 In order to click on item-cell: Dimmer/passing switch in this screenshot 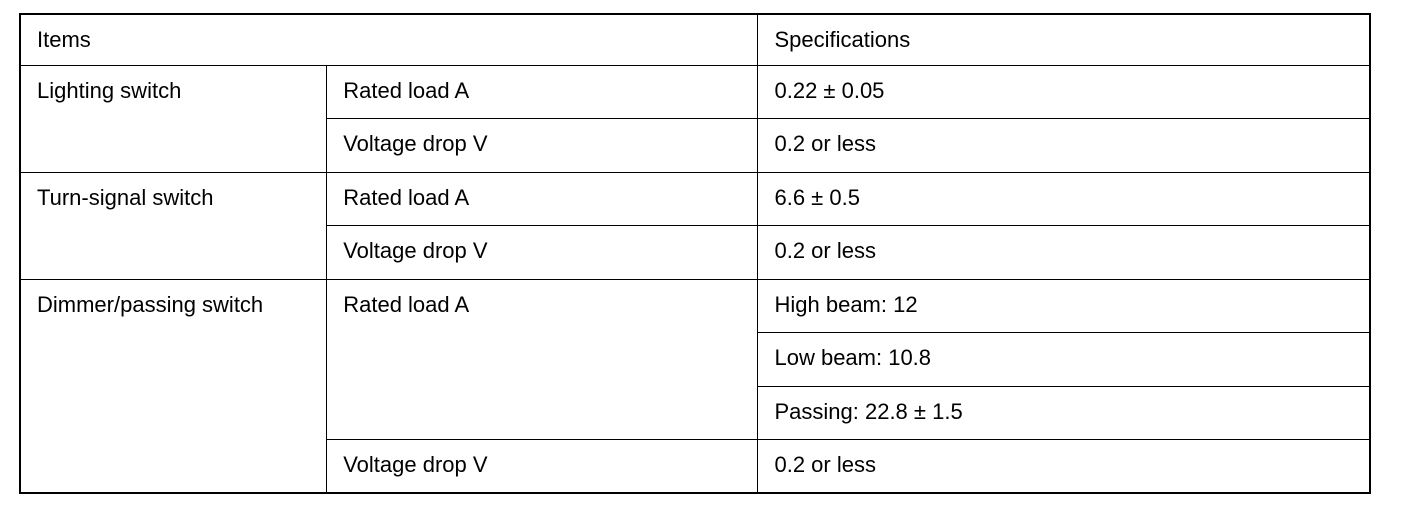, I will do `click(173, 386)`.